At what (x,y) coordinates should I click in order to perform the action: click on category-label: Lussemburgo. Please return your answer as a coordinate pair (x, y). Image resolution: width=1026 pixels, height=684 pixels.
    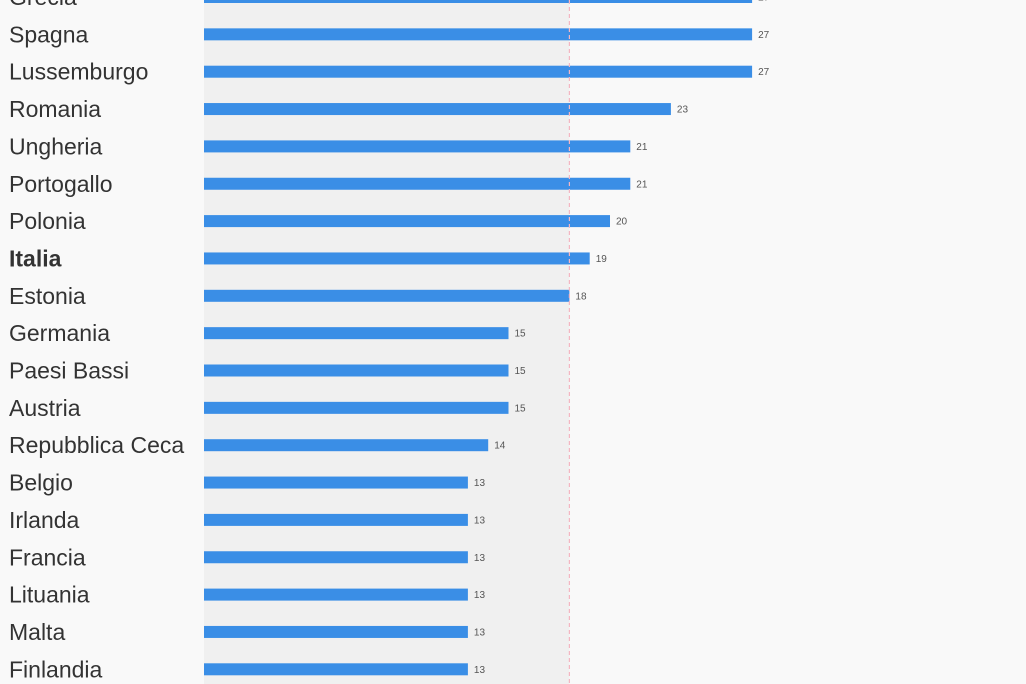
    Looking at the image, I should click on (78, 72).